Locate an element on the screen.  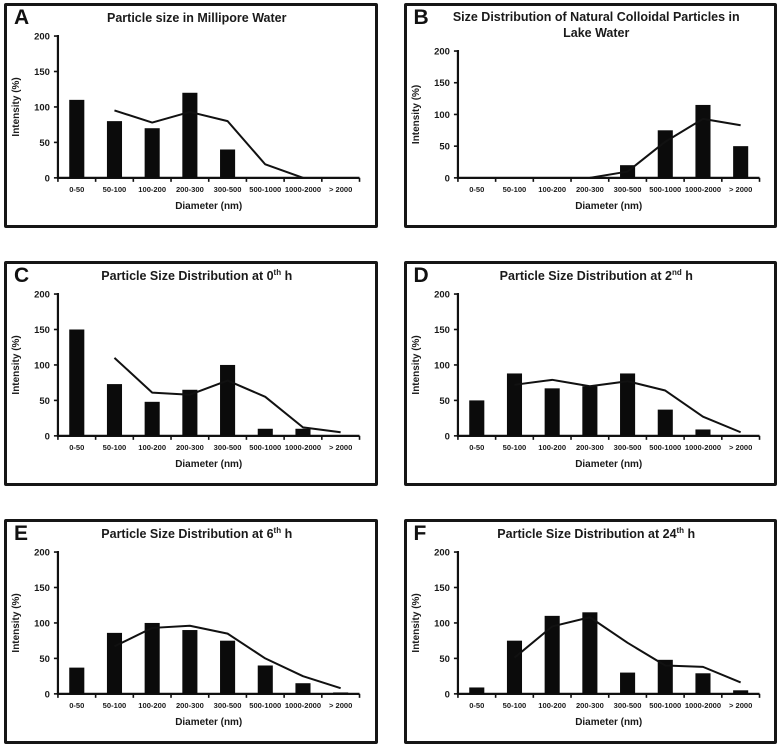
panel-f-title-text: Particle Size Distribution at 24th h is located at coordinates (596, 534).